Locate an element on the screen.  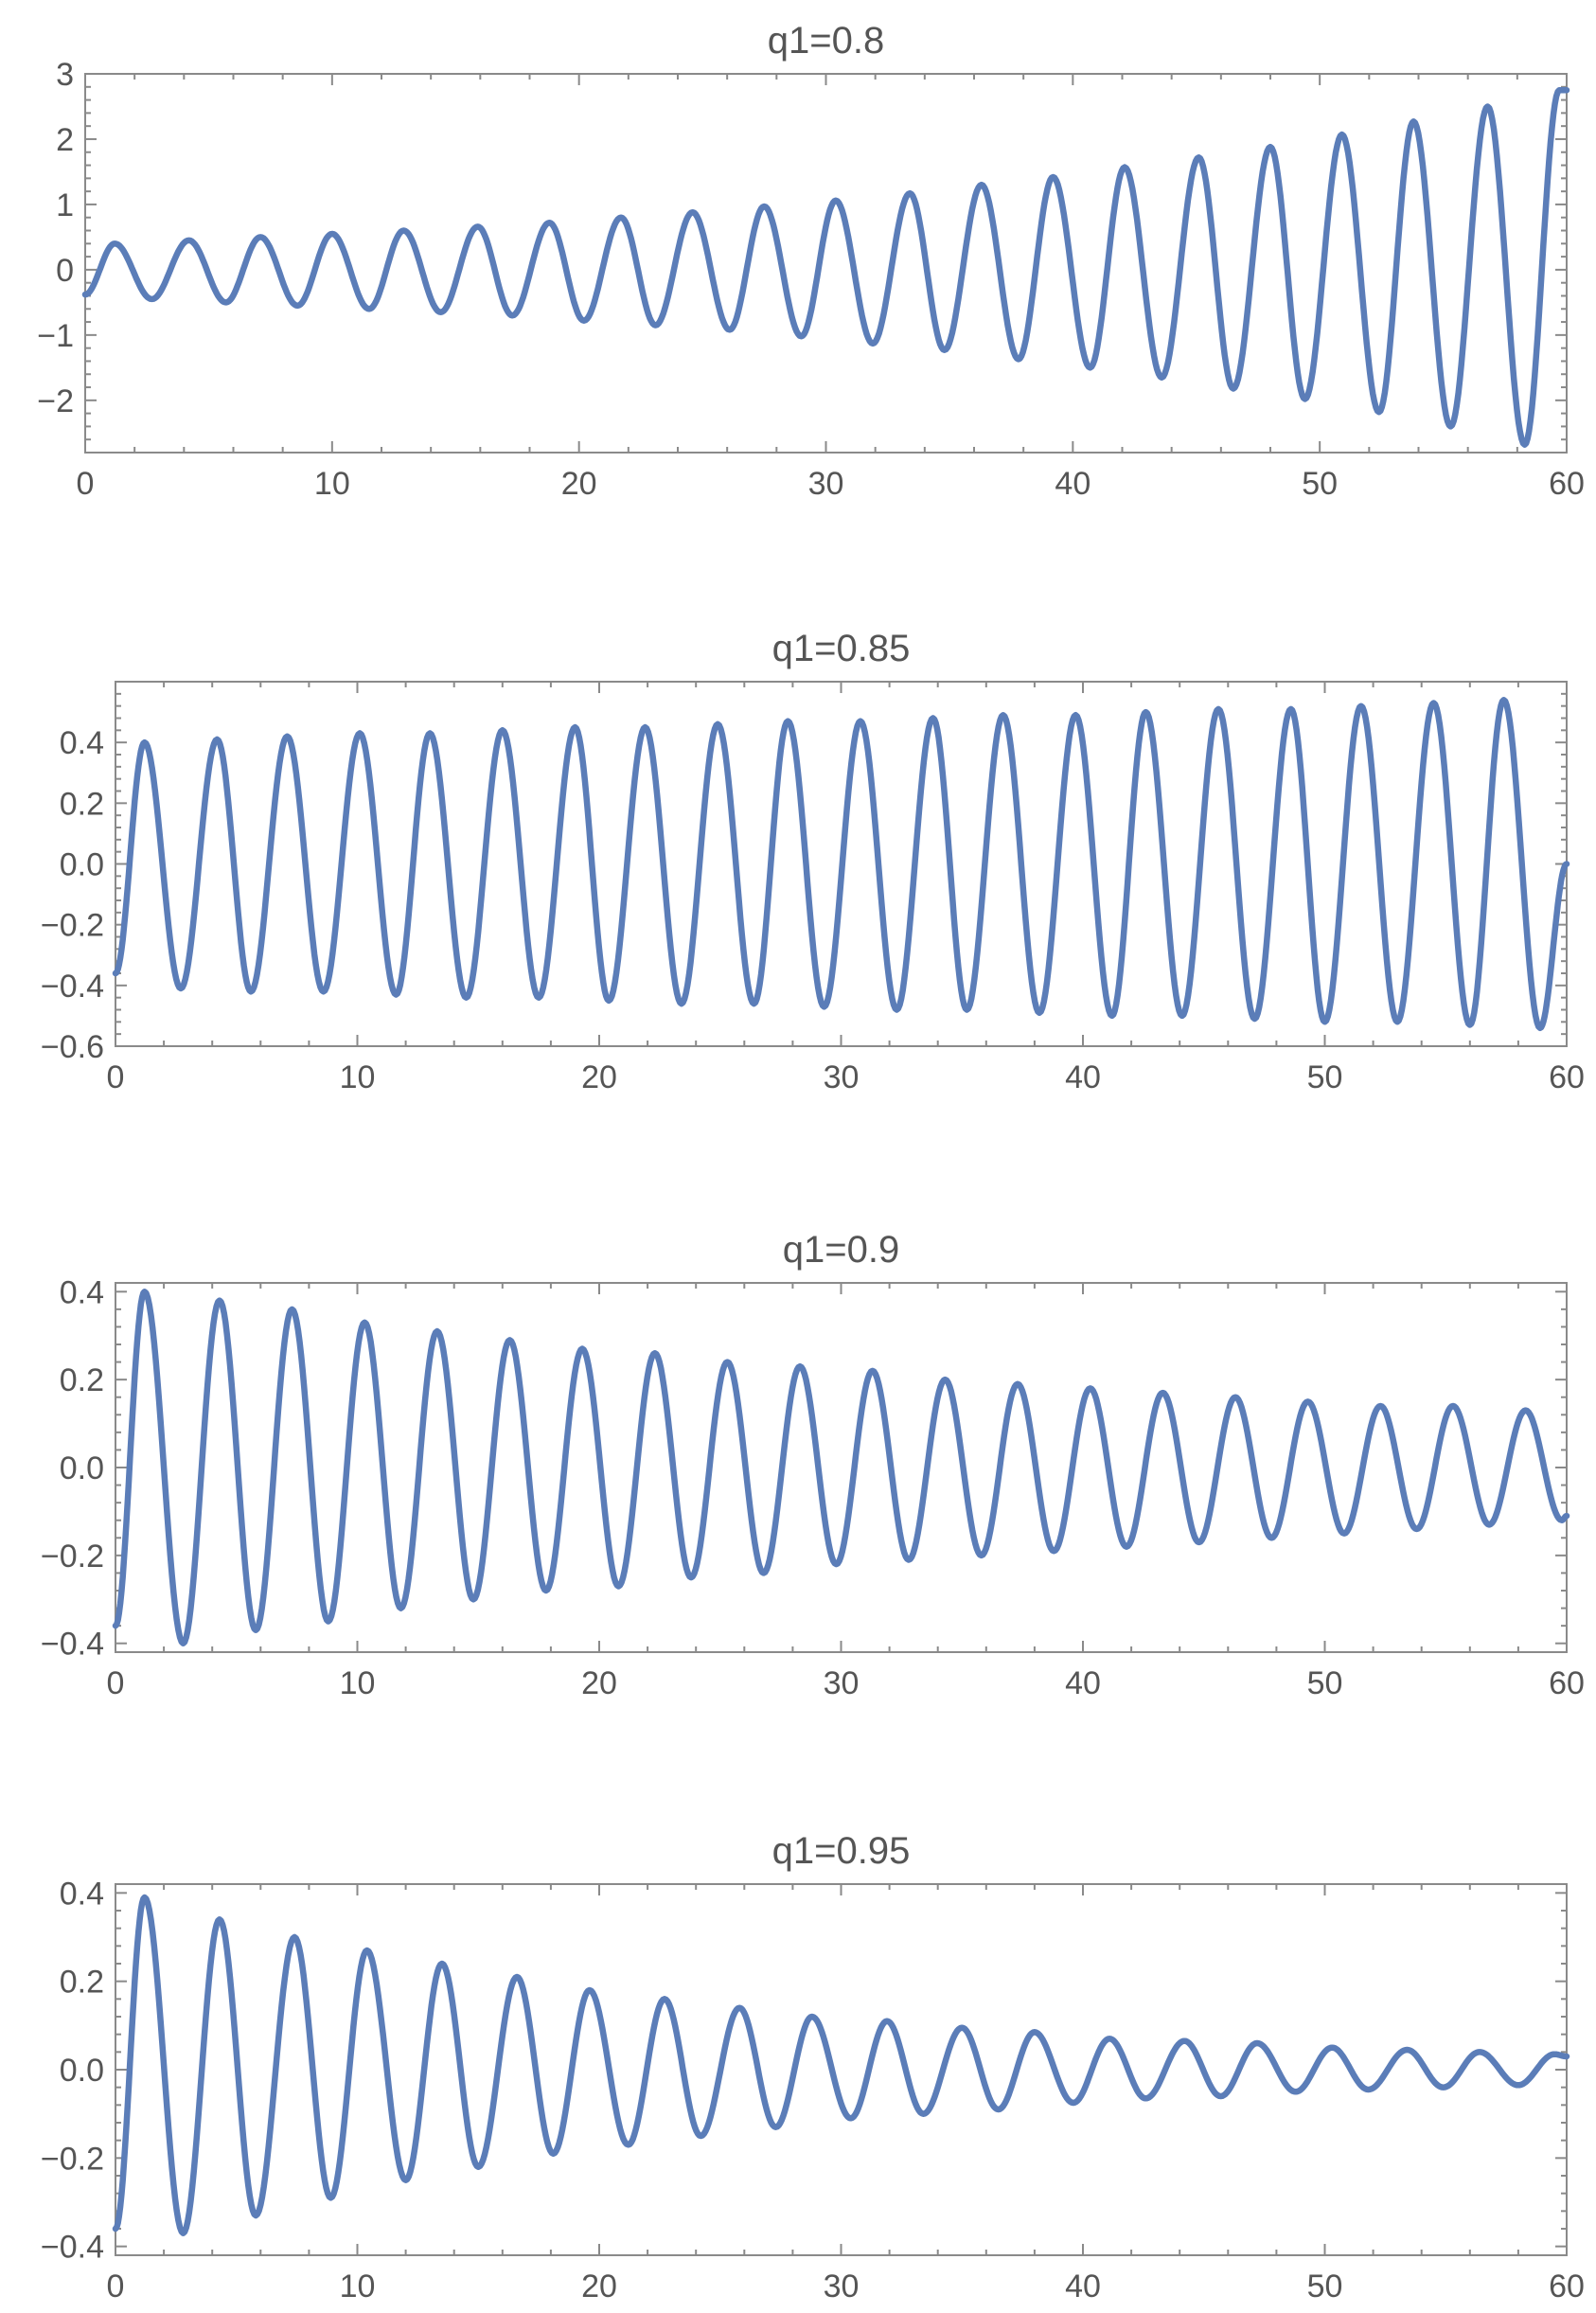
y-tick-label: −0.6 is located at coordinates (72, 1047).